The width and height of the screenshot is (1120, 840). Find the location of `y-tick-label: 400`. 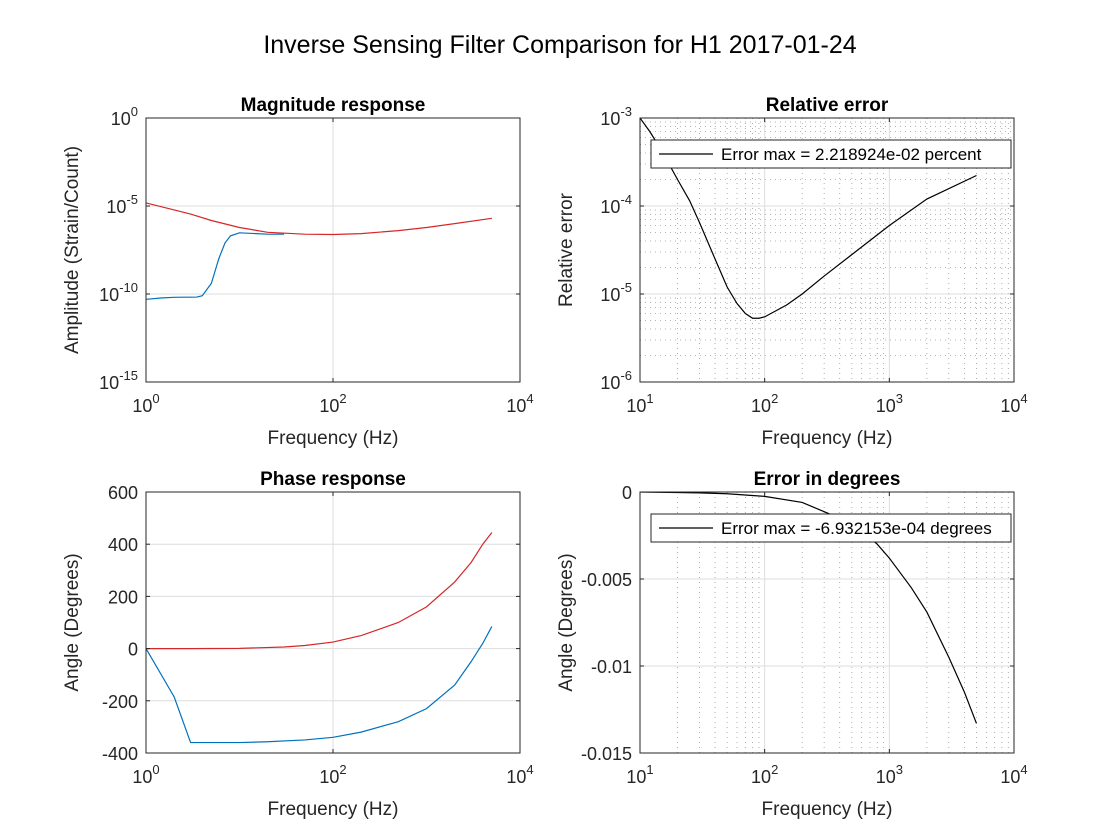

y-tick-label: 400 is located at coordinates (123, 545).